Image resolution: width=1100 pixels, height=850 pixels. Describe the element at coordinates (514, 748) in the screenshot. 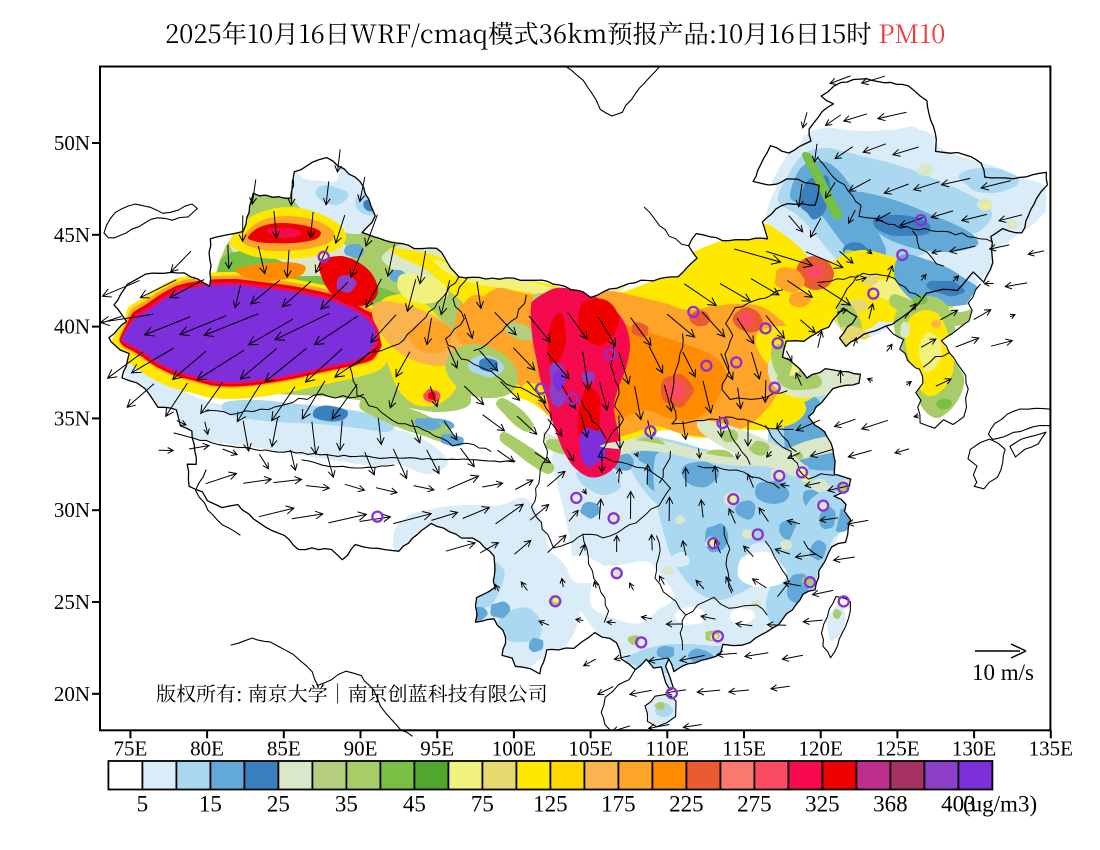

I see `svg-text: 100E` at that location.